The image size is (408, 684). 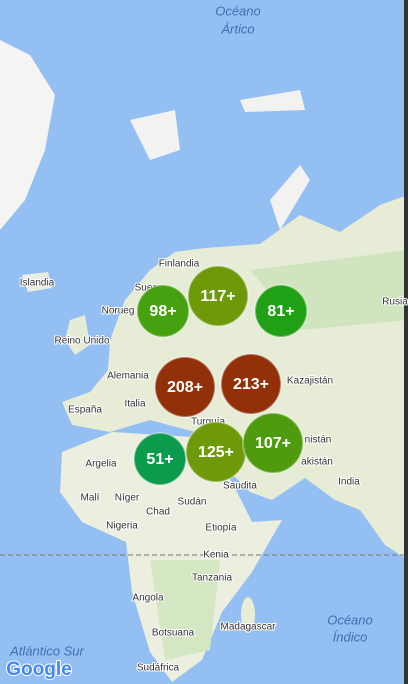 I want to click on country-label: Kazajistán, so click(x=310, y=381).